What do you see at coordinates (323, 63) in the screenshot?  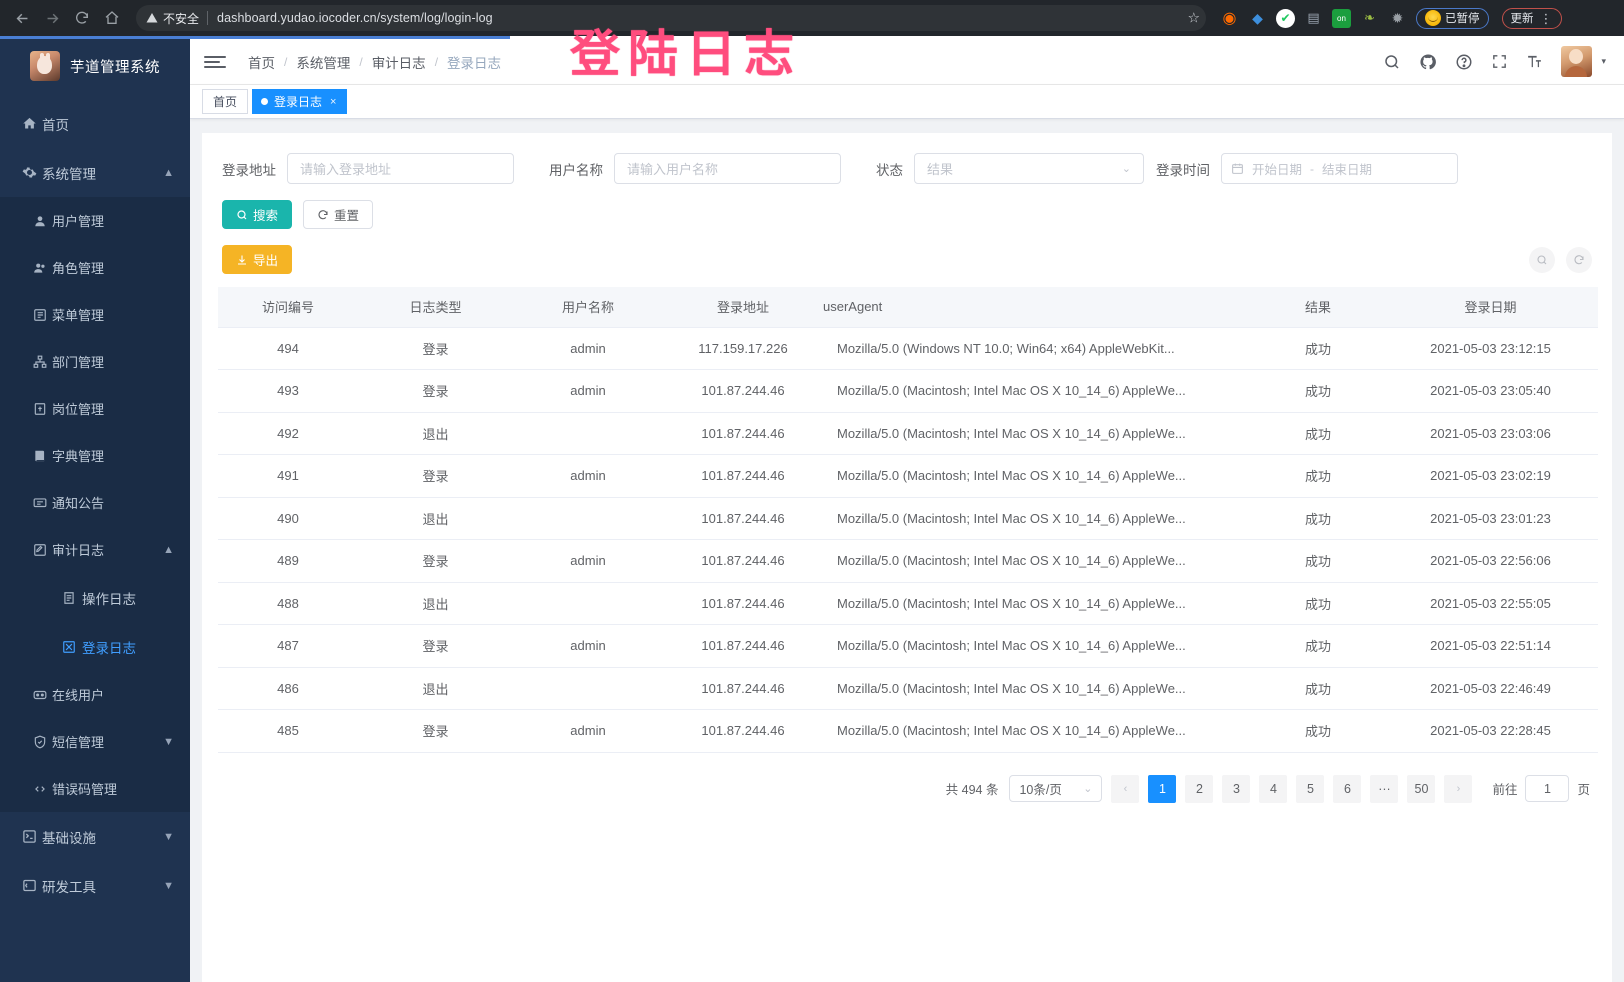 I see `breadcrumb-item-system: 系统管理` at bounding box center [323, 63].